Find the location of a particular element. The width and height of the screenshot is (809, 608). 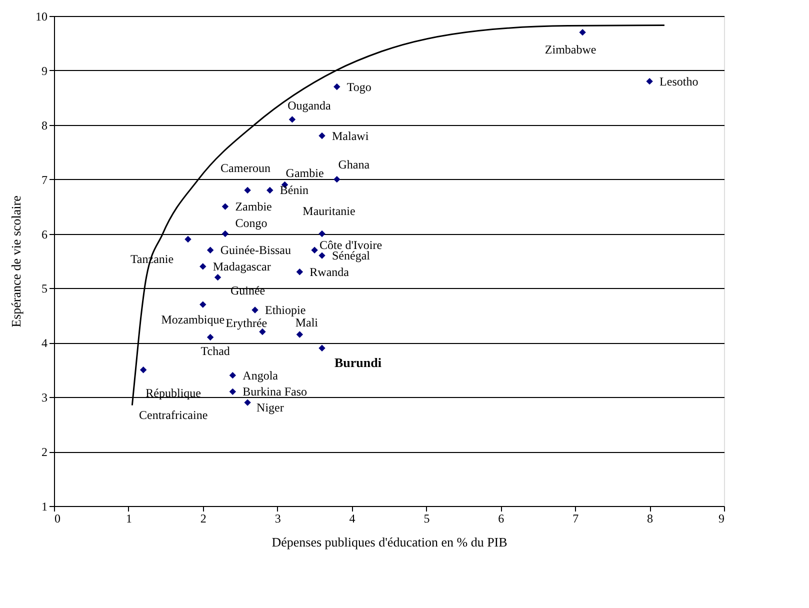

annotation: Erythrée is located at coordinates (247, 323).